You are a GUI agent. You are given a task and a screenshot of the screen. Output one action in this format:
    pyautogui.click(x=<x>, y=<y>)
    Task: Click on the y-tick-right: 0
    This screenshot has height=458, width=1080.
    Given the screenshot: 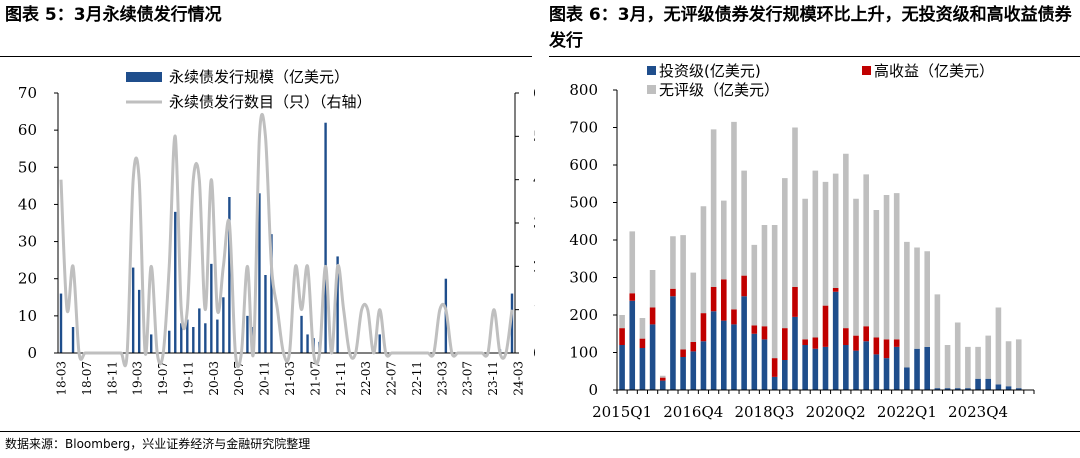 What is the action you would take?
    pyautogui.click(x=534, y=353)
    